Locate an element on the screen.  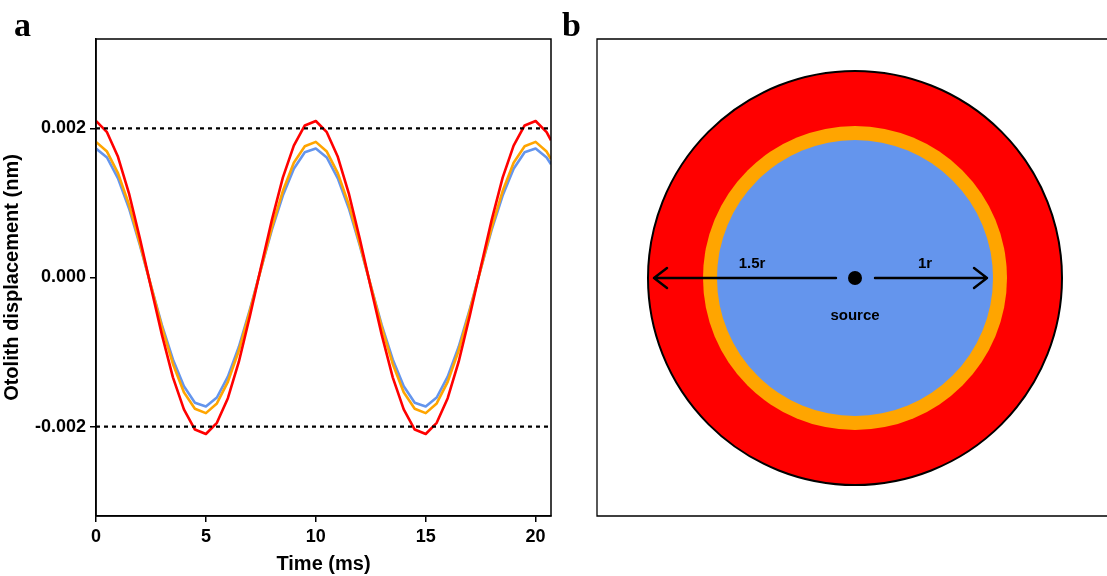
text: b is located at coordinates (571, 24).